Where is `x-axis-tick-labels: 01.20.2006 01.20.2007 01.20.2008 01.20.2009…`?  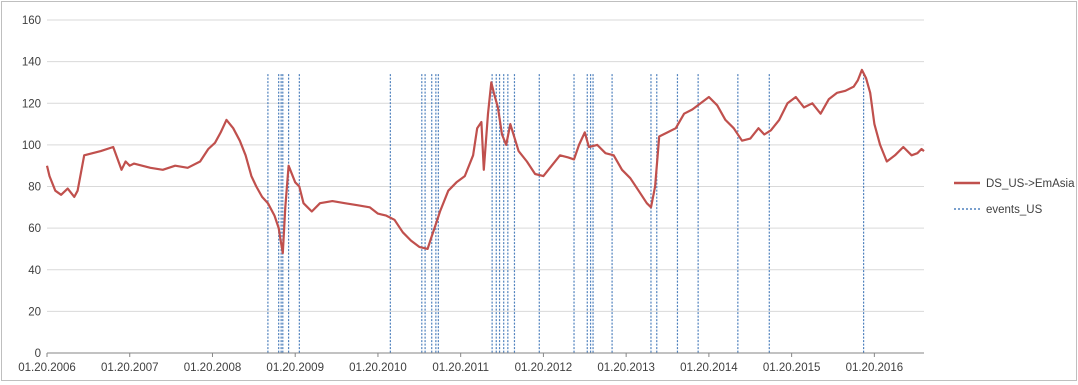 x-axis-tick-labels: 01.20.2006 01.20.2007 01.20.2008 01.20.2009… is located at coordinates (460, 363).